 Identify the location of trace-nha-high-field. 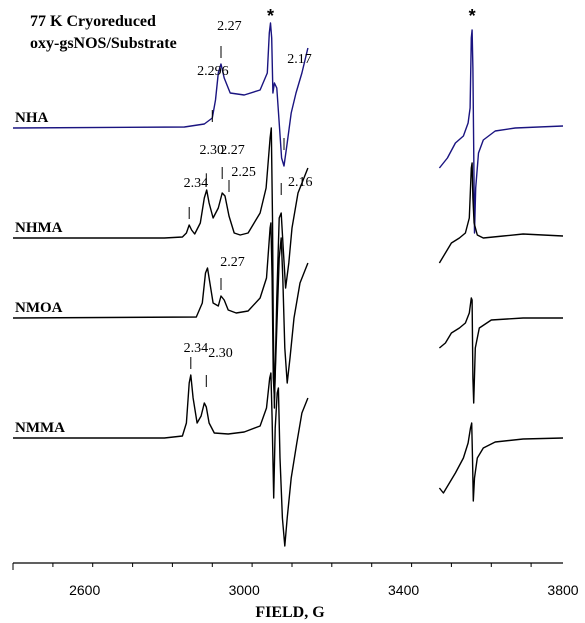
(501, 131).